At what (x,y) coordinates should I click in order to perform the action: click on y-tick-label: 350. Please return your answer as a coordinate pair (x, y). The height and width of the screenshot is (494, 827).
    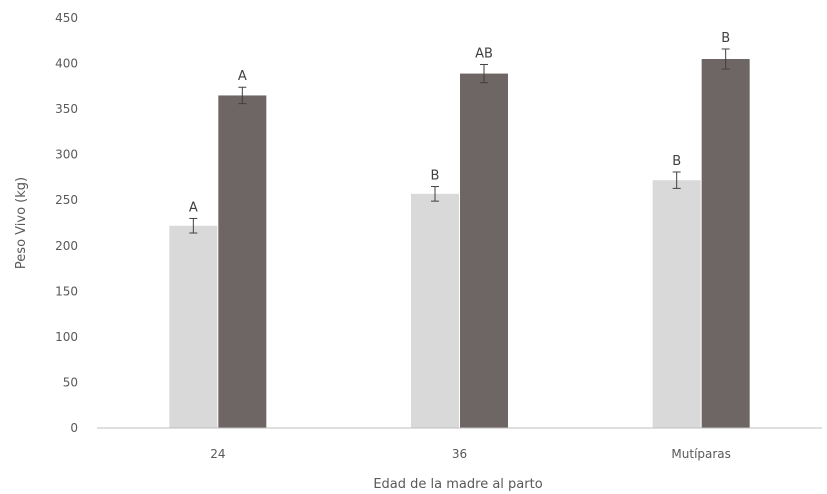
    Looking at the image, I should click on (66, 109).